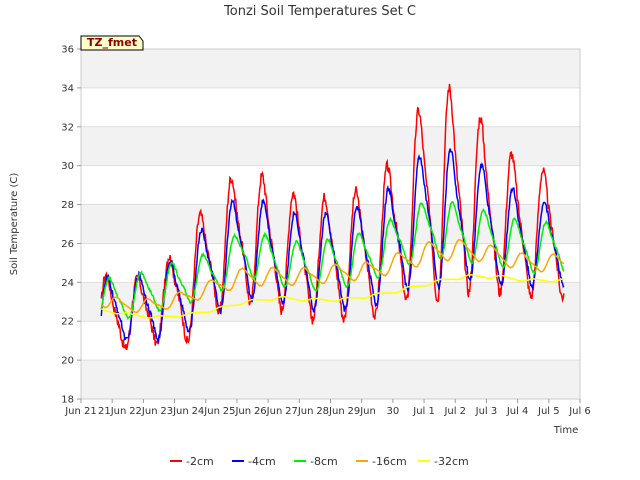 The width and height of the screenshot is (640, 480). What do you see at coordinates (67, 166) in the screenshot?
I see `y-tick-label: 30` at bounding box center [67, 166].